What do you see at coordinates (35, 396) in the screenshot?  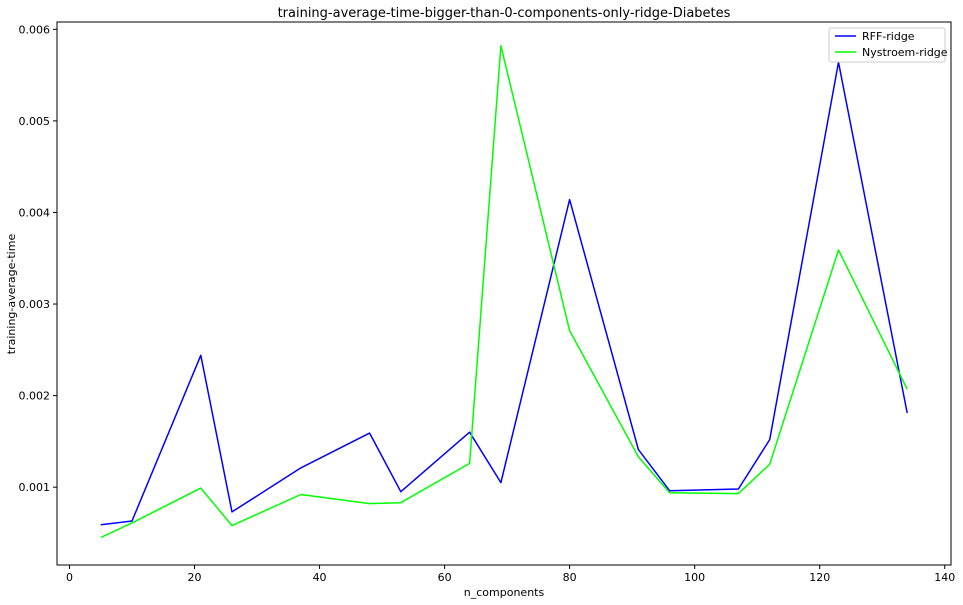 I see `y-tick-label: 0.002` at bounding box center [35, 396].